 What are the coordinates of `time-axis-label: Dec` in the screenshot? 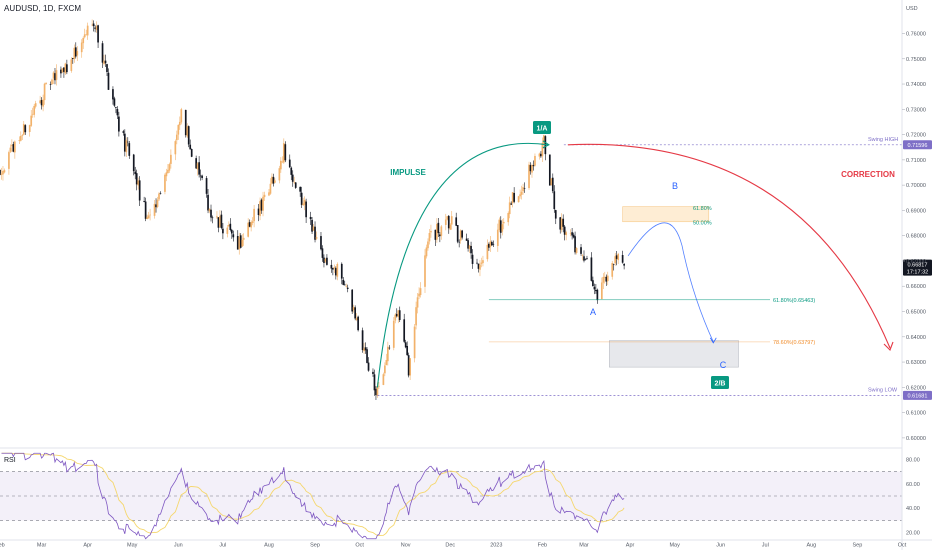 It's located at (450, 546).